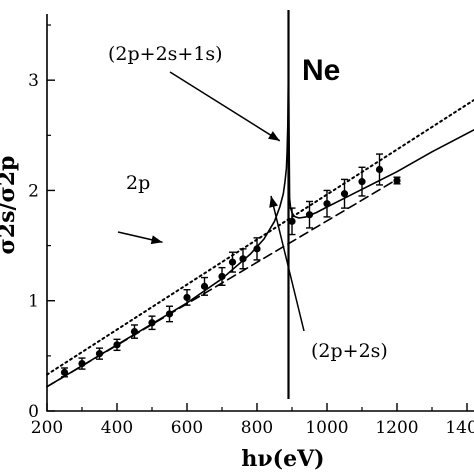 This screenshot has height=474, width=474. I want to click on annotation-2p2s: (2p+2s), so click(349, 351).